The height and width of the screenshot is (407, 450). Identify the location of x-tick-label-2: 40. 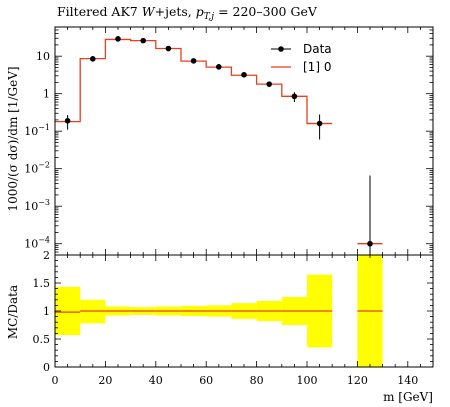
(156, 380).